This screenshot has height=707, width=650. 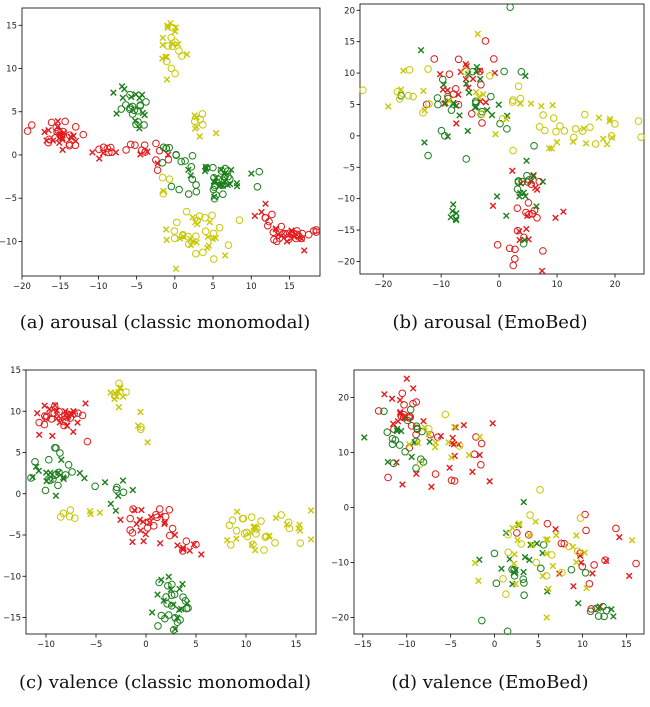 What do you see at coordinates (195, 645) in the screenshot?
I see `x-tick-label: 5` at bounding box center [195, 645].